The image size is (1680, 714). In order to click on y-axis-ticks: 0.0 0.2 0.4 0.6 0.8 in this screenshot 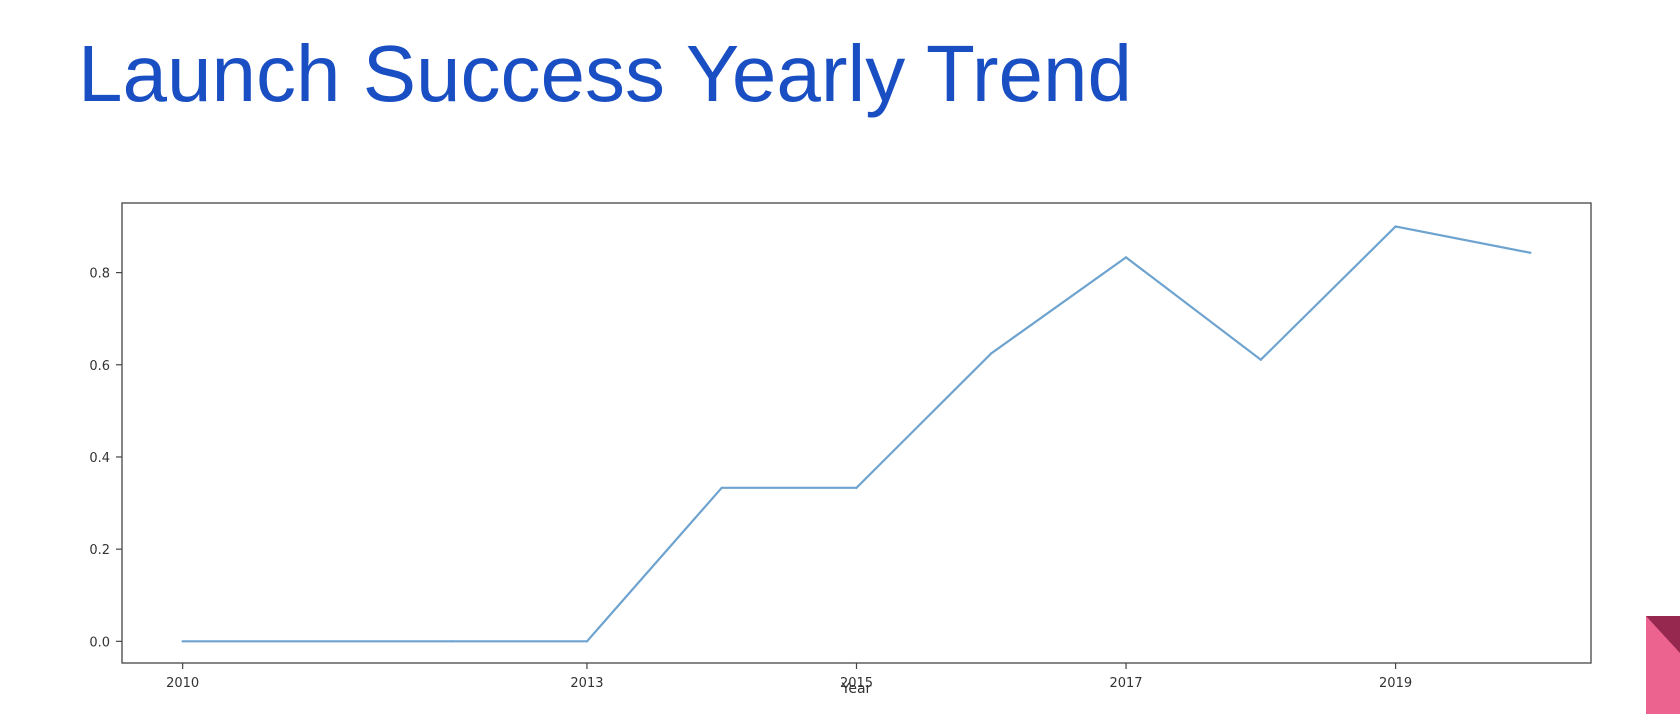, I will do `click(105, 458)`.